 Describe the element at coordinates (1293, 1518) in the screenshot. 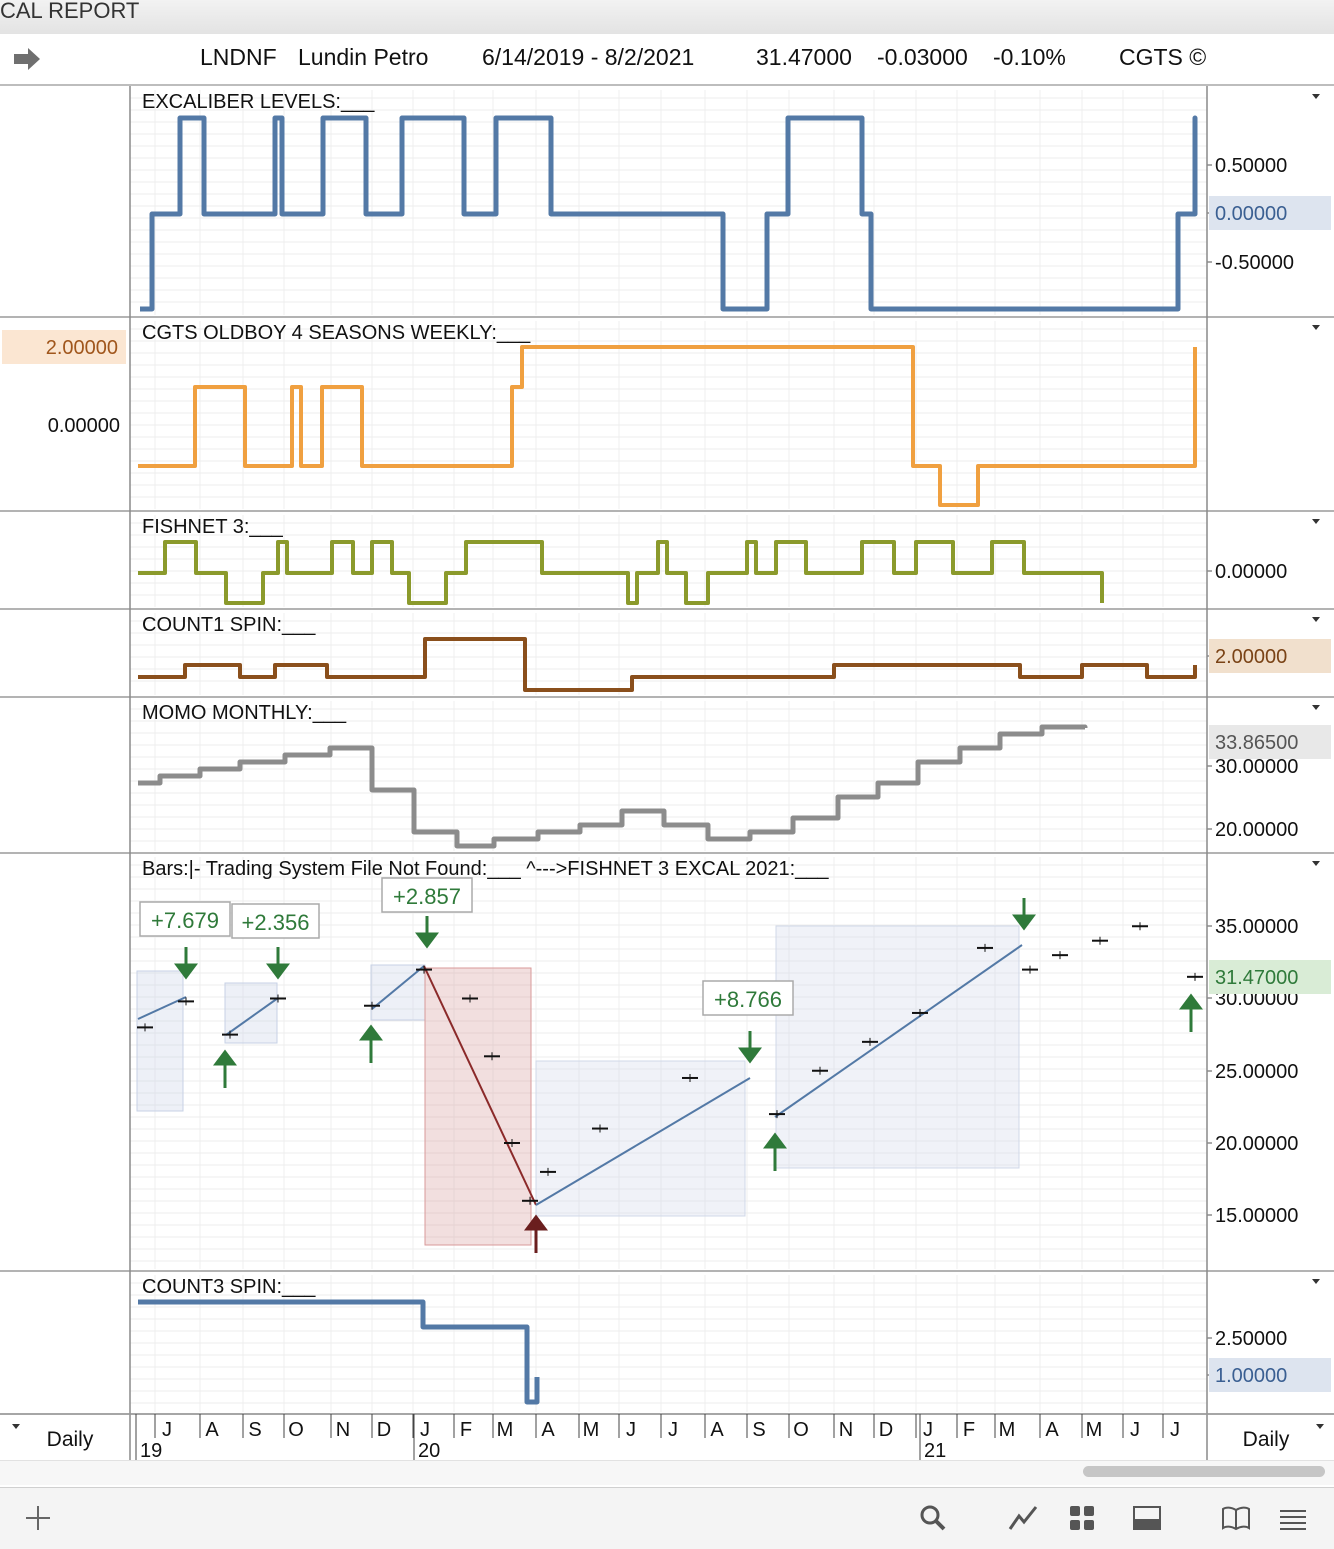

I see `menu-icon` at that location.